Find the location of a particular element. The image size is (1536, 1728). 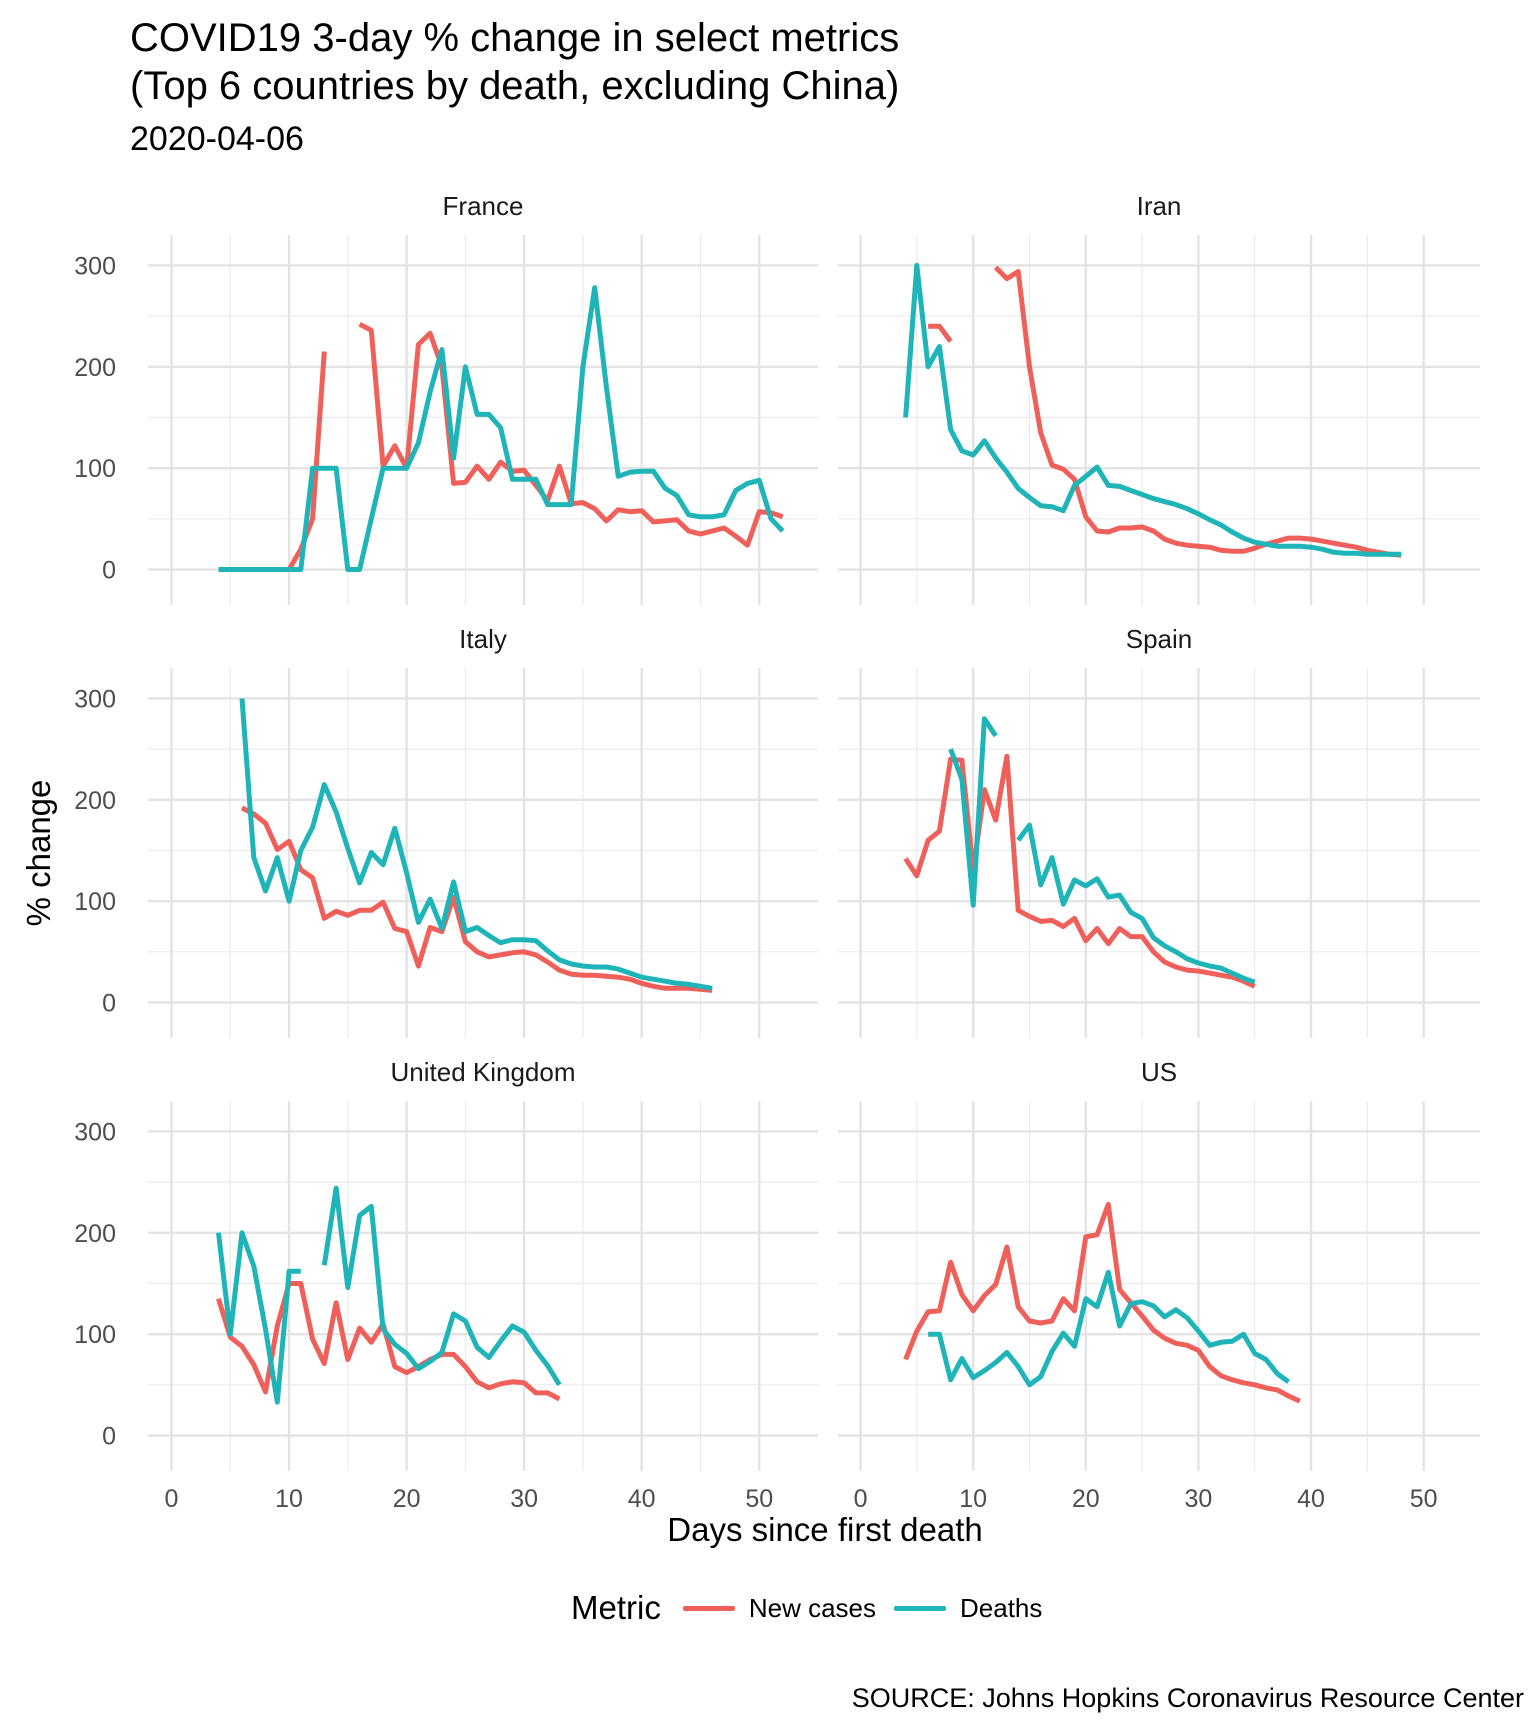

legend-title: Metric is located at coordinates (616, 1607).